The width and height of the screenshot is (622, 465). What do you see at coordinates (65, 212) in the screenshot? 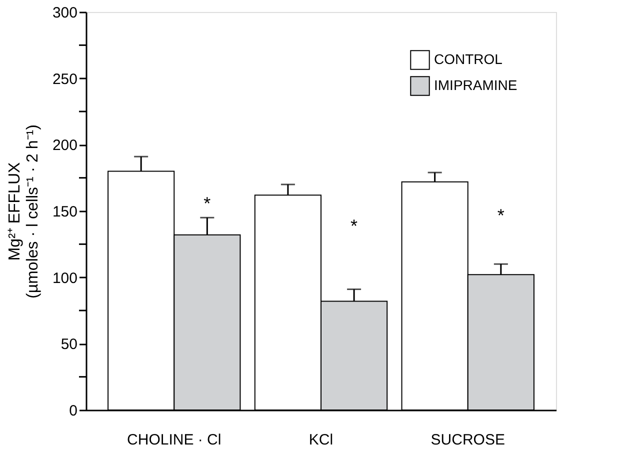
I see `y-tick-label: 150` at bounding box center [65, 212].